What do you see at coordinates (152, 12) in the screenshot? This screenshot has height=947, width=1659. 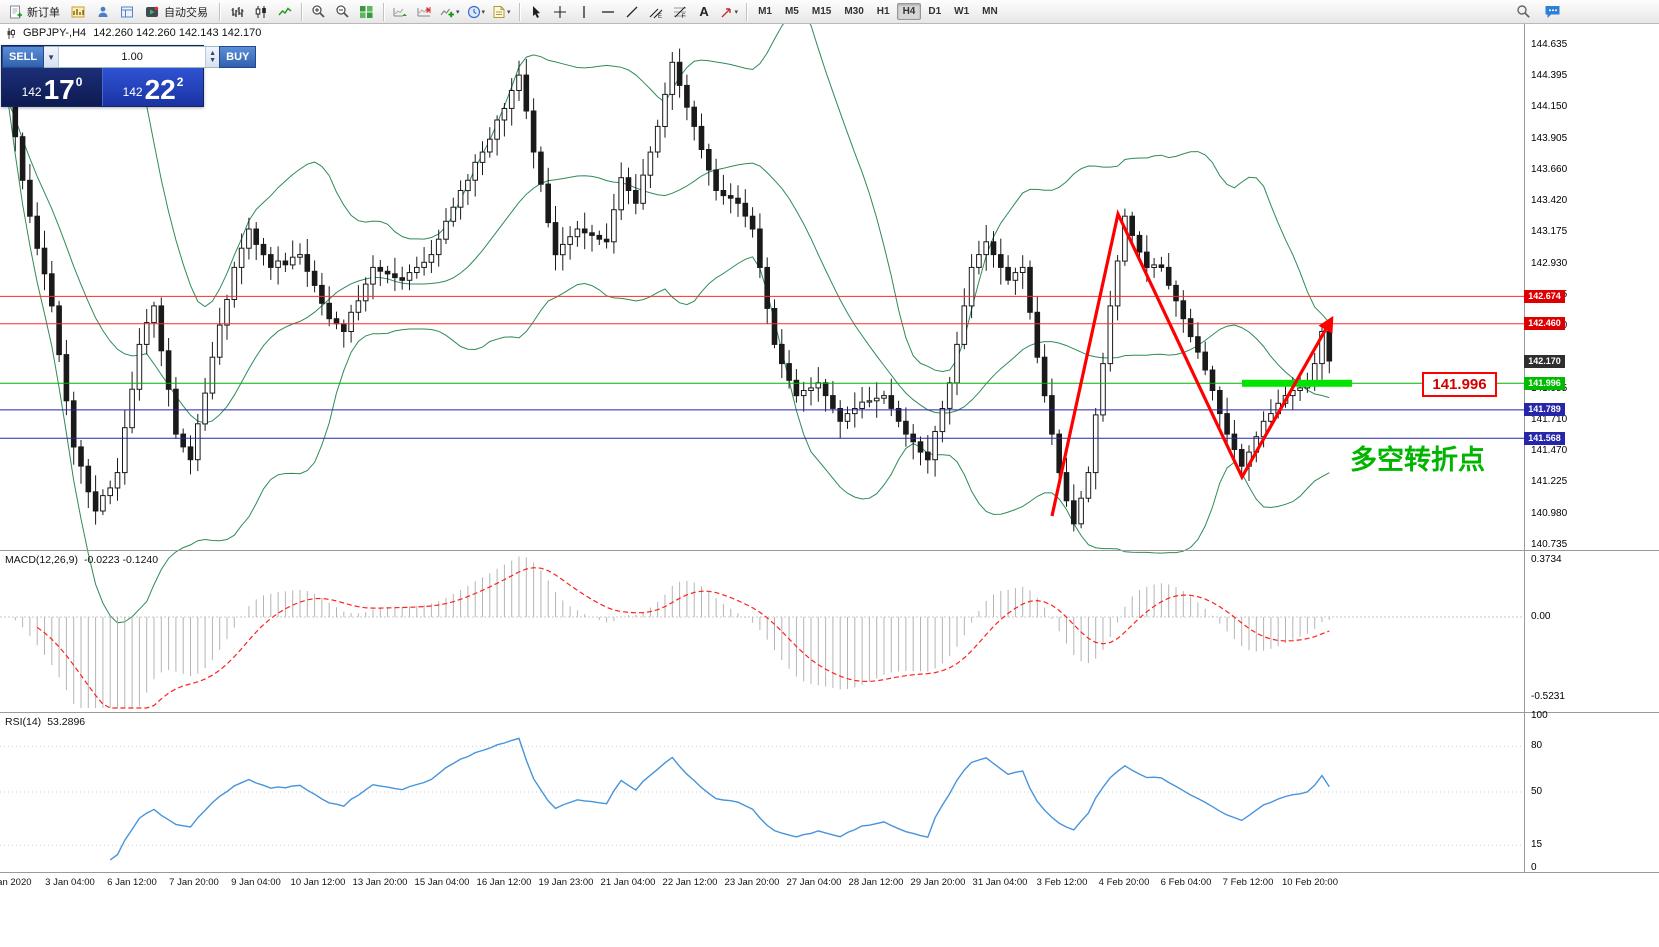 I see `auto-trading-icon` at bounding box center [152, 12].